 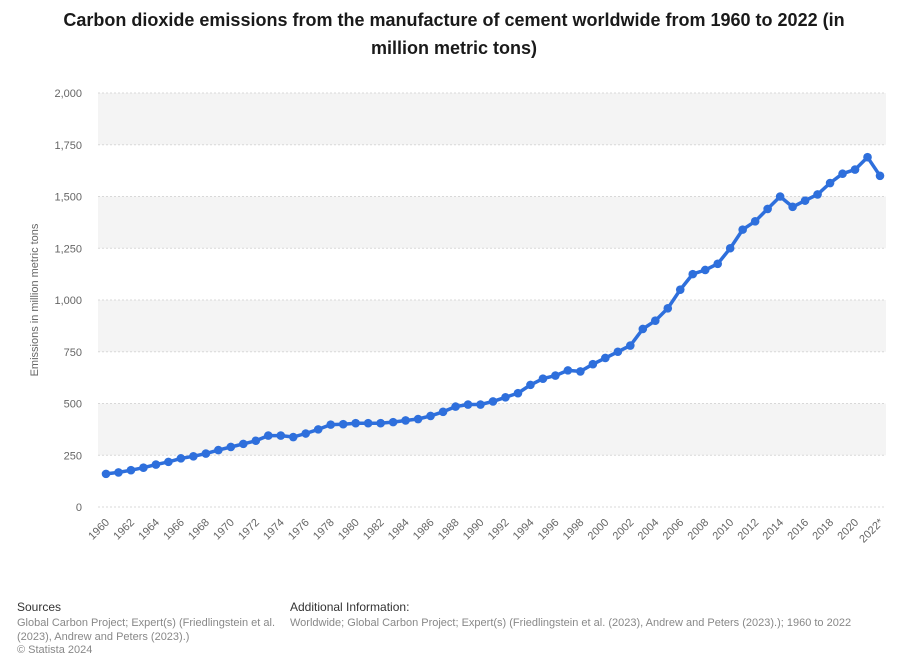 What do you see at coordinates (350, 607) in the screenshot?
I see `additional-info-heading: Additional Information:` at bounding box center [350, 607].